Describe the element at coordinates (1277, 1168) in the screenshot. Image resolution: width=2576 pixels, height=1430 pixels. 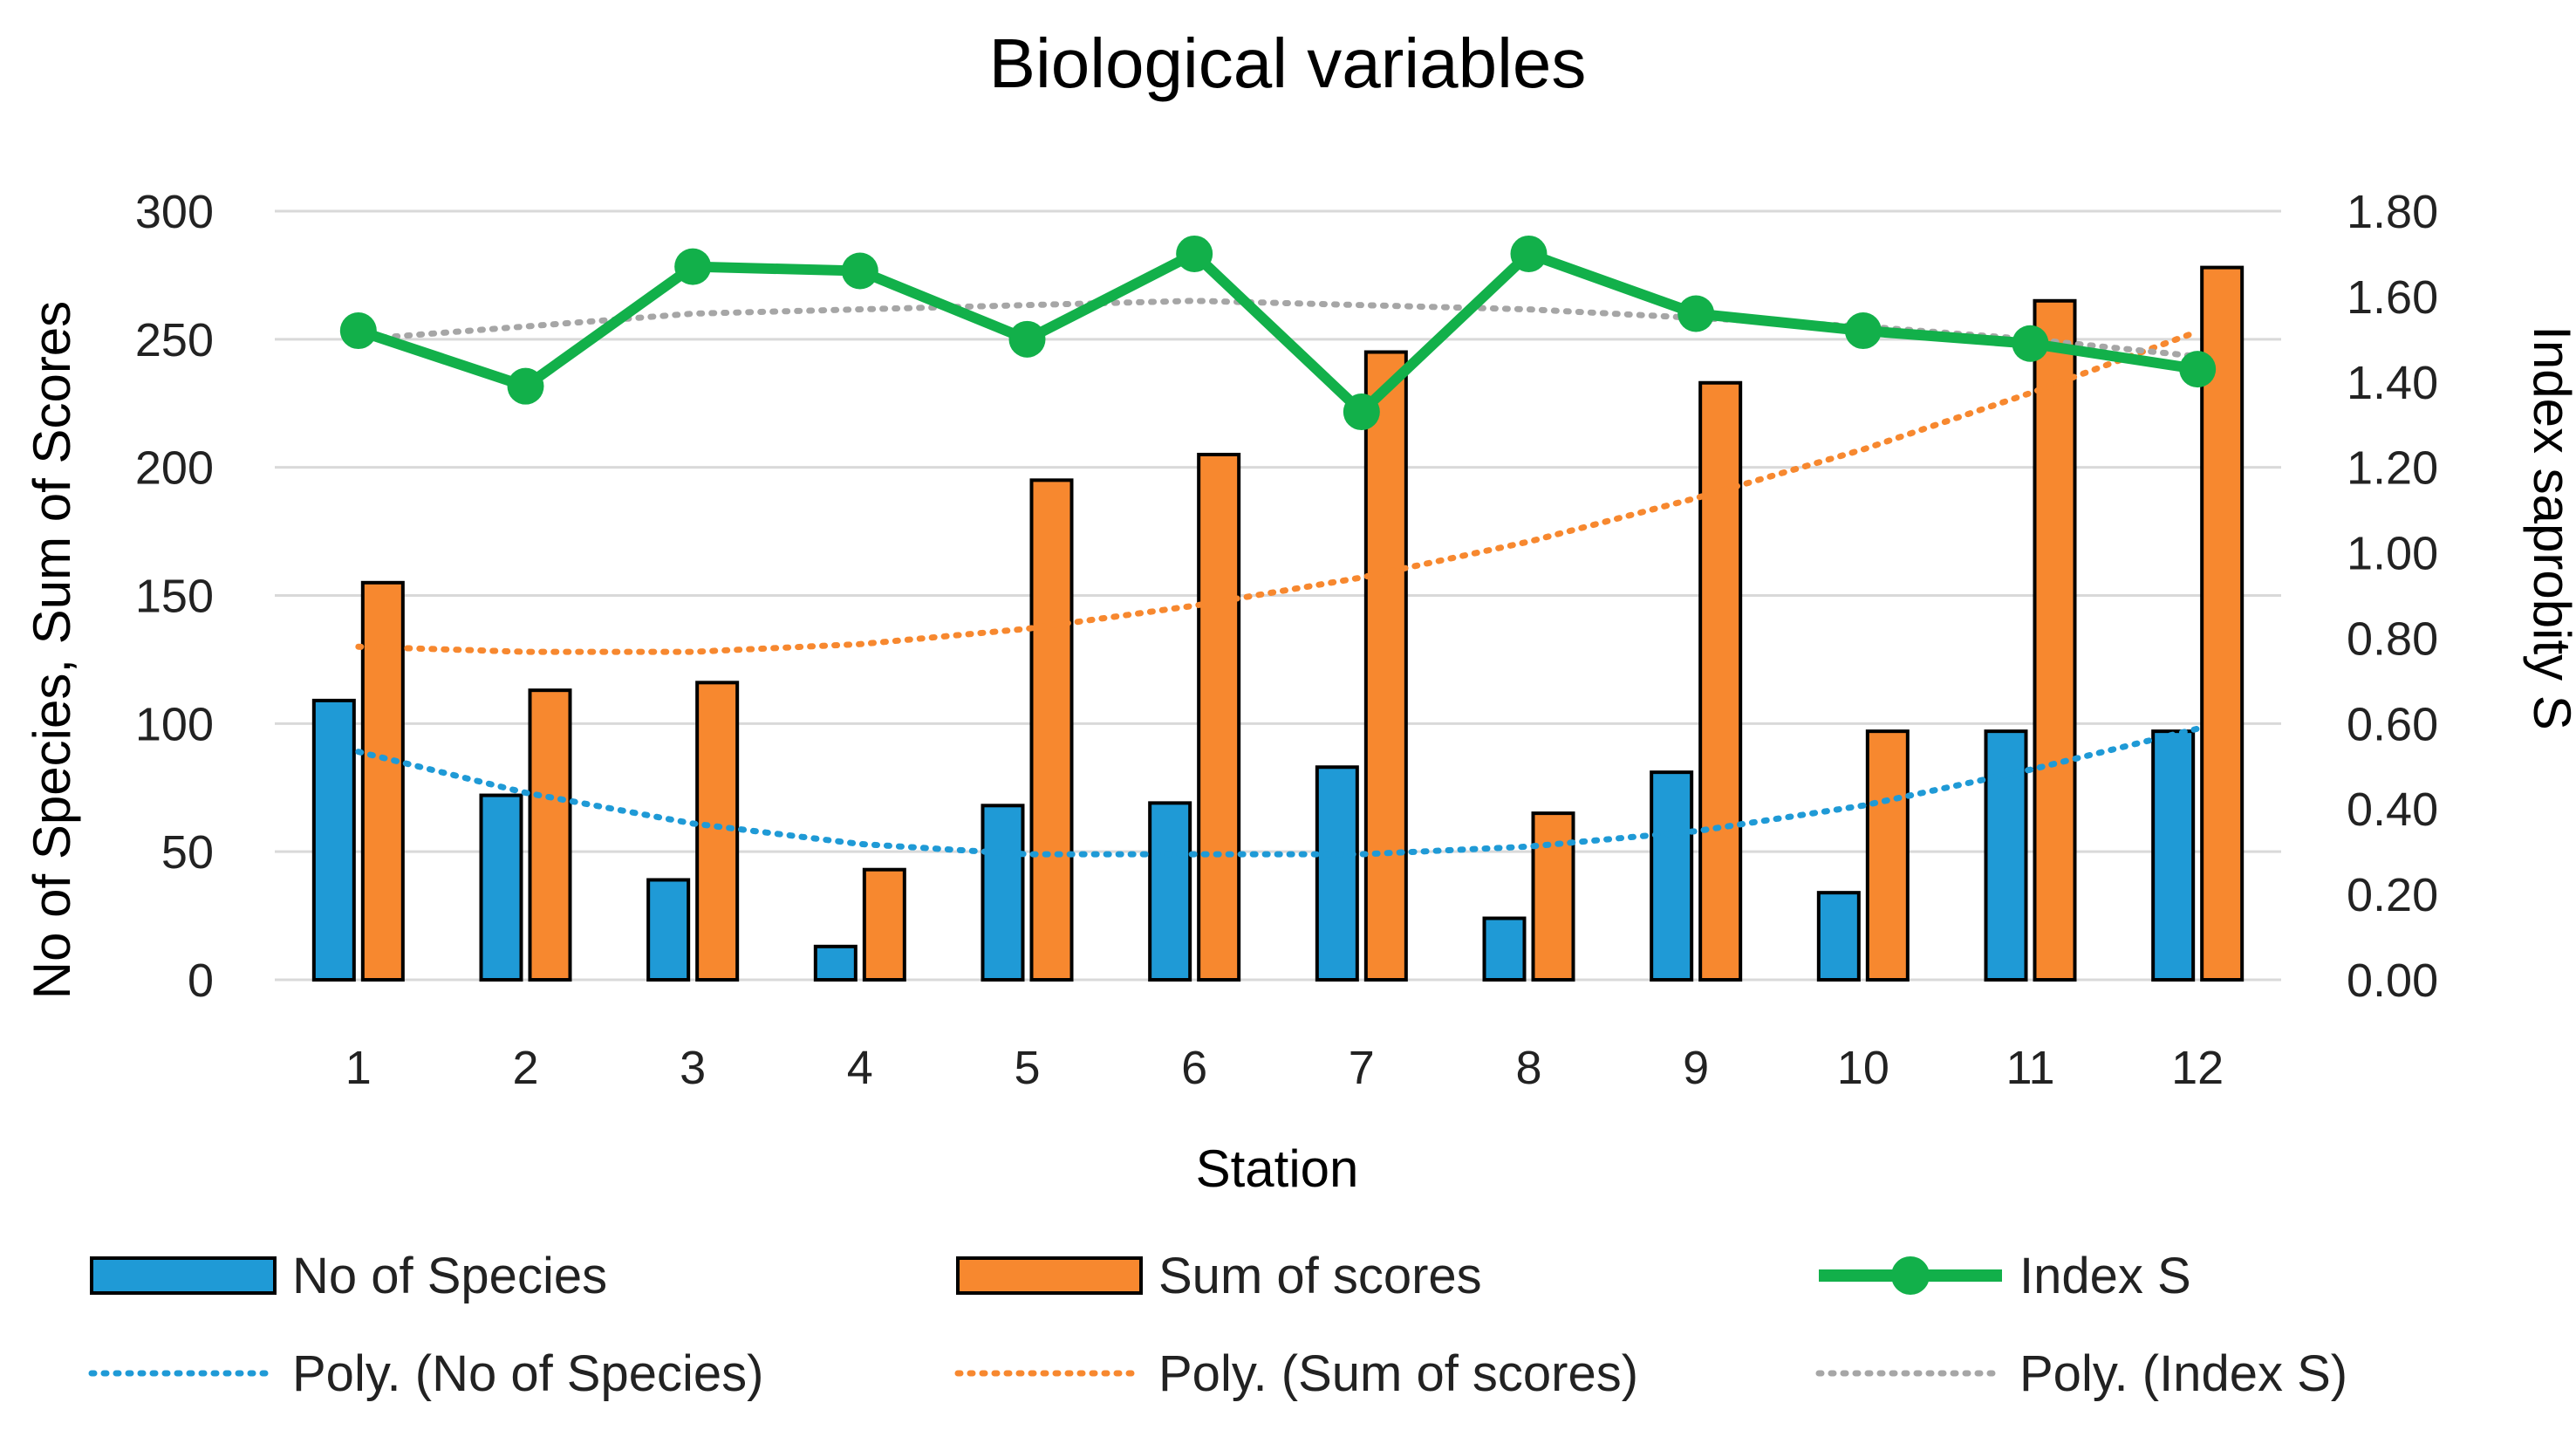
I see `x-axis-label: Station` at that location.